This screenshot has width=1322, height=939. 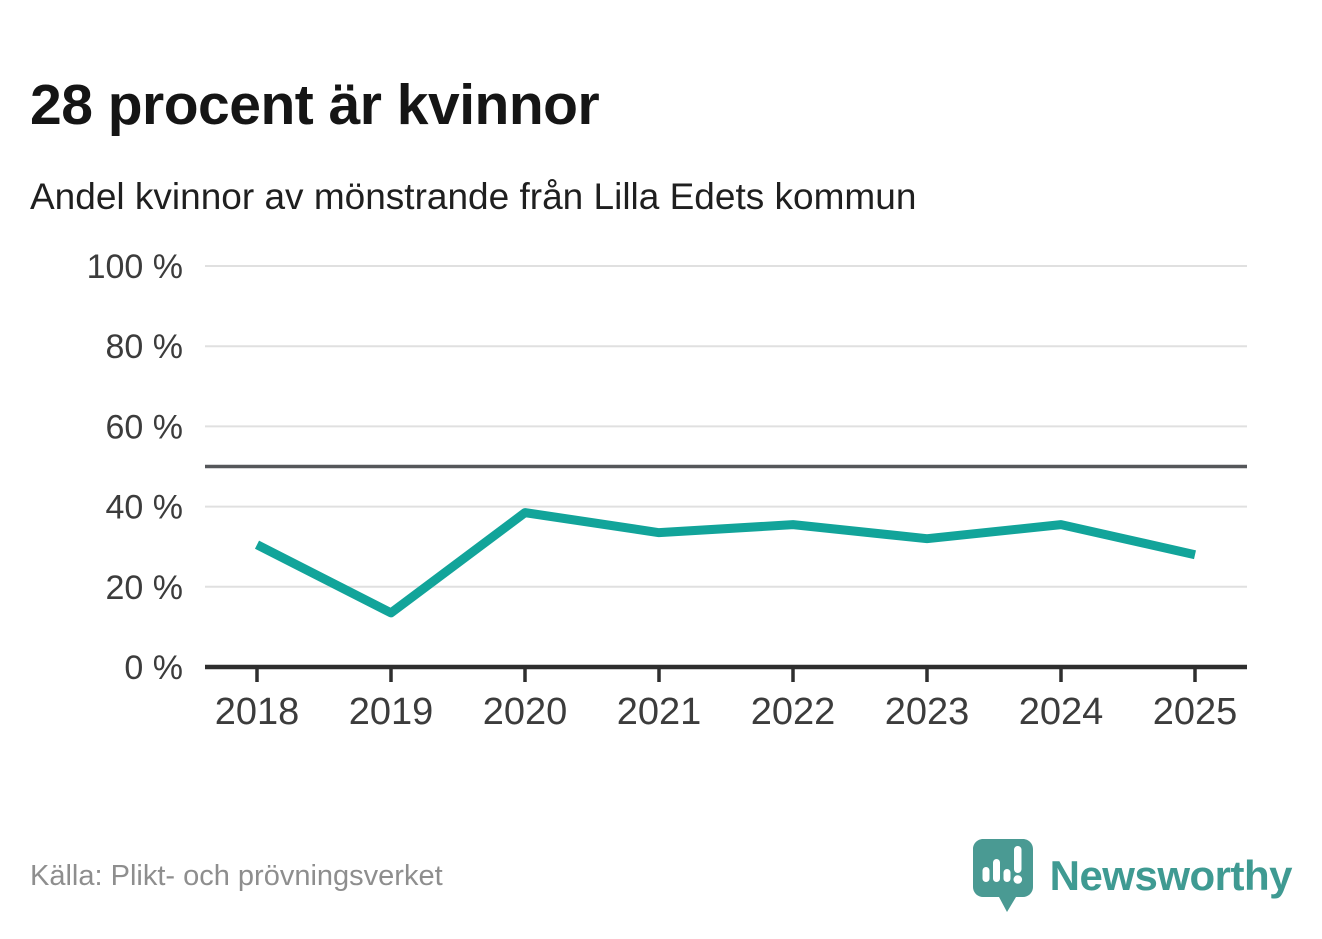 I want to click on y-axis-tick-label: 60 %, so click(x=145, y=427).